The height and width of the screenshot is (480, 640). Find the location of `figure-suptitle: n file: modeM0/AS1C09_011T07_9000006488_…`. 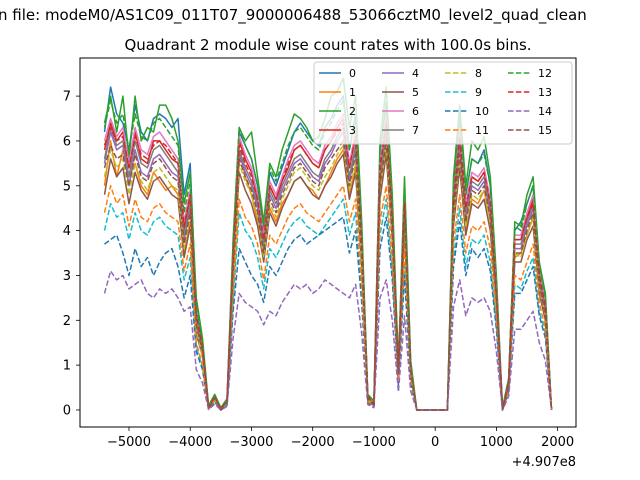

figure-suptitle: n file: modeM0/AS1C09_011T07_9000006488_… is located at coordinates (293, 15).